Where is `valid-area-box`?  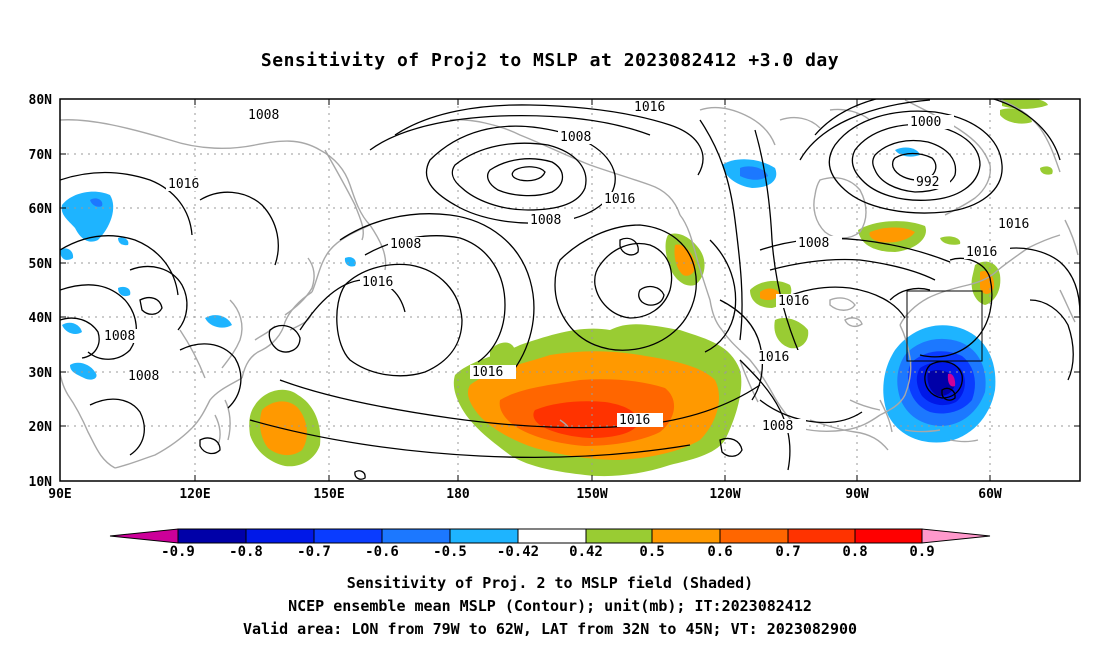
valid-area-box is located at coordinates (944, 326).